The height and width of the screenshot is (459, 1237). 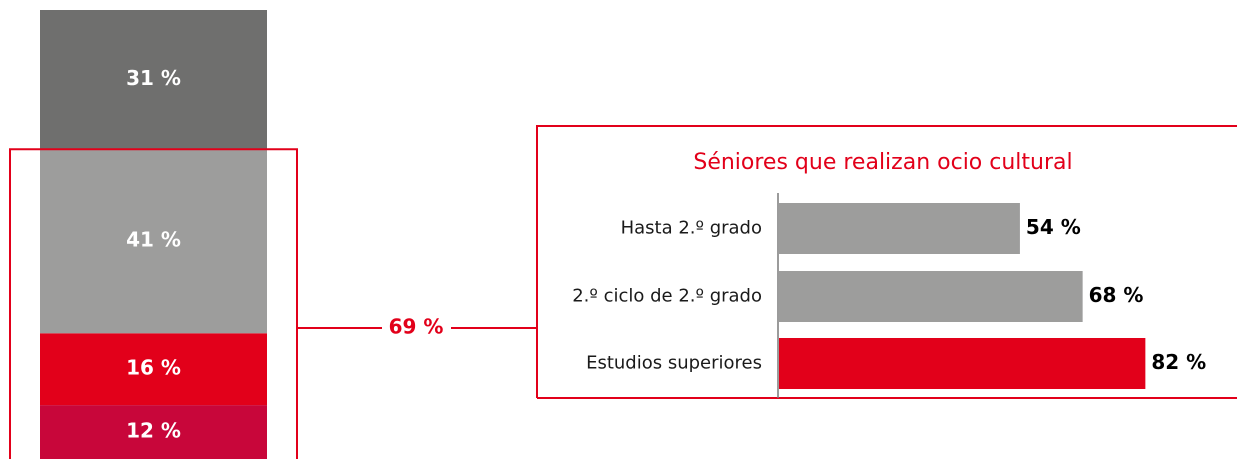 What do you see at coordinates (882, 162) in the screenshot?
I see `chart-title: Séniores que realizan ocio cultural` at bounding box center [882, 162].